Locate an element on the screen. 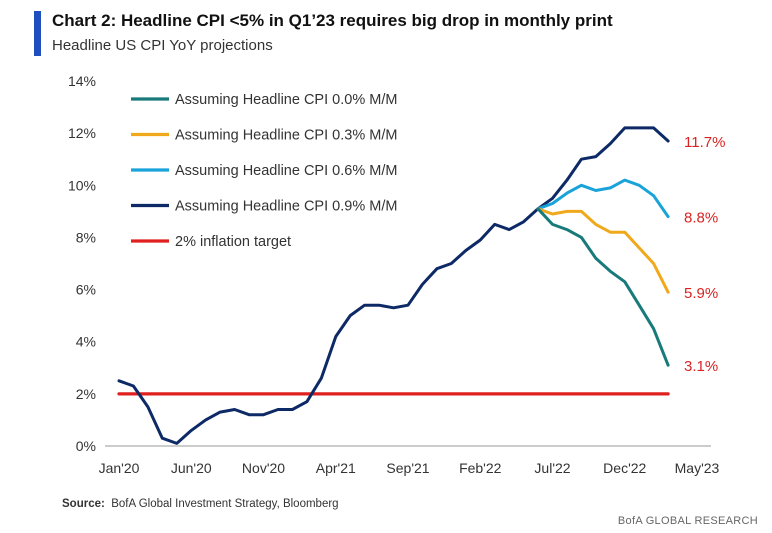  legend-label: Assuming Headline CPI 0.9% M/M is located at coordinates (286, 207).